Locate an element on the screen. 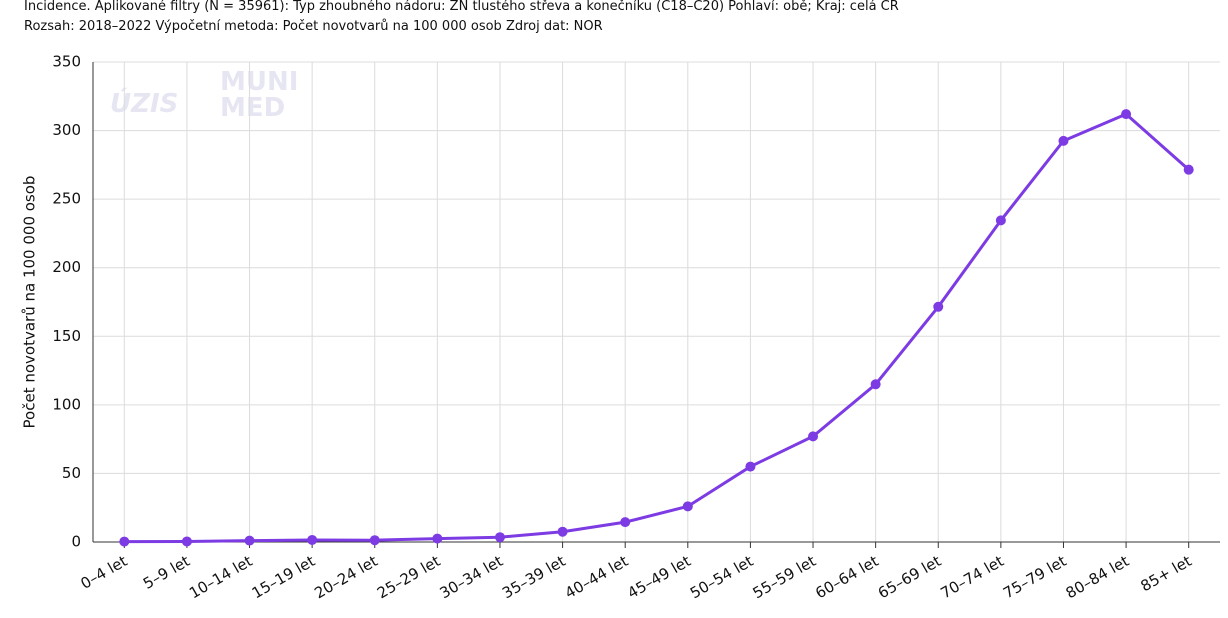 This screenshot has width=1228, height=618. x-tick-label: 20–24 let is located at coordinates (345, 577).